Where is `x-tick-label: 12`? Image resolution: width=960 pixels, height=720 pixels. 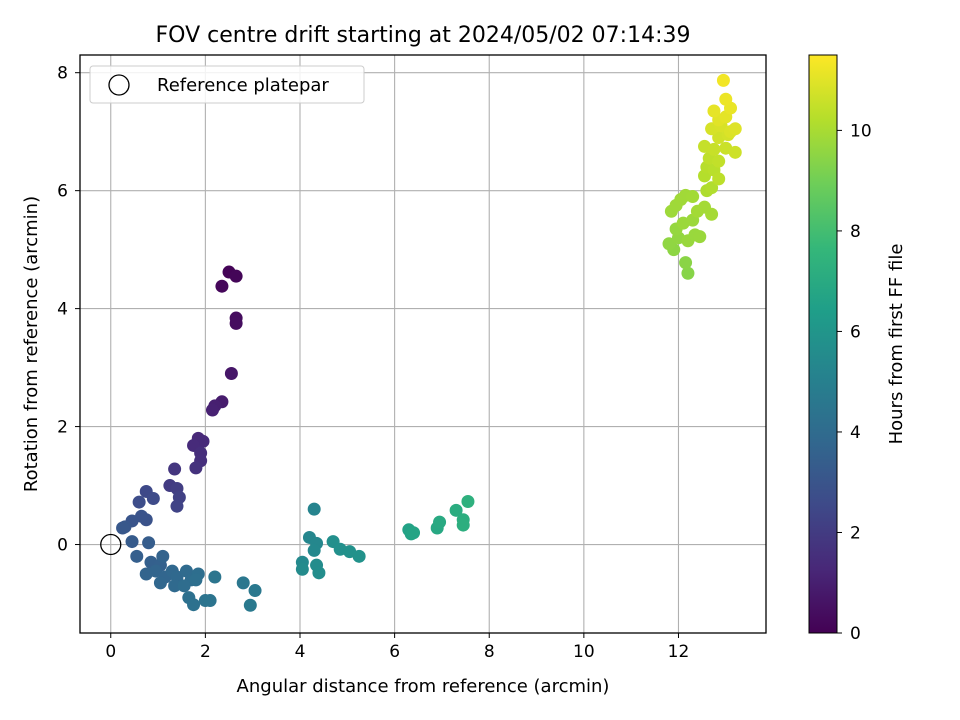
x-tick-label: 12 is located at coordinates (679, 652).